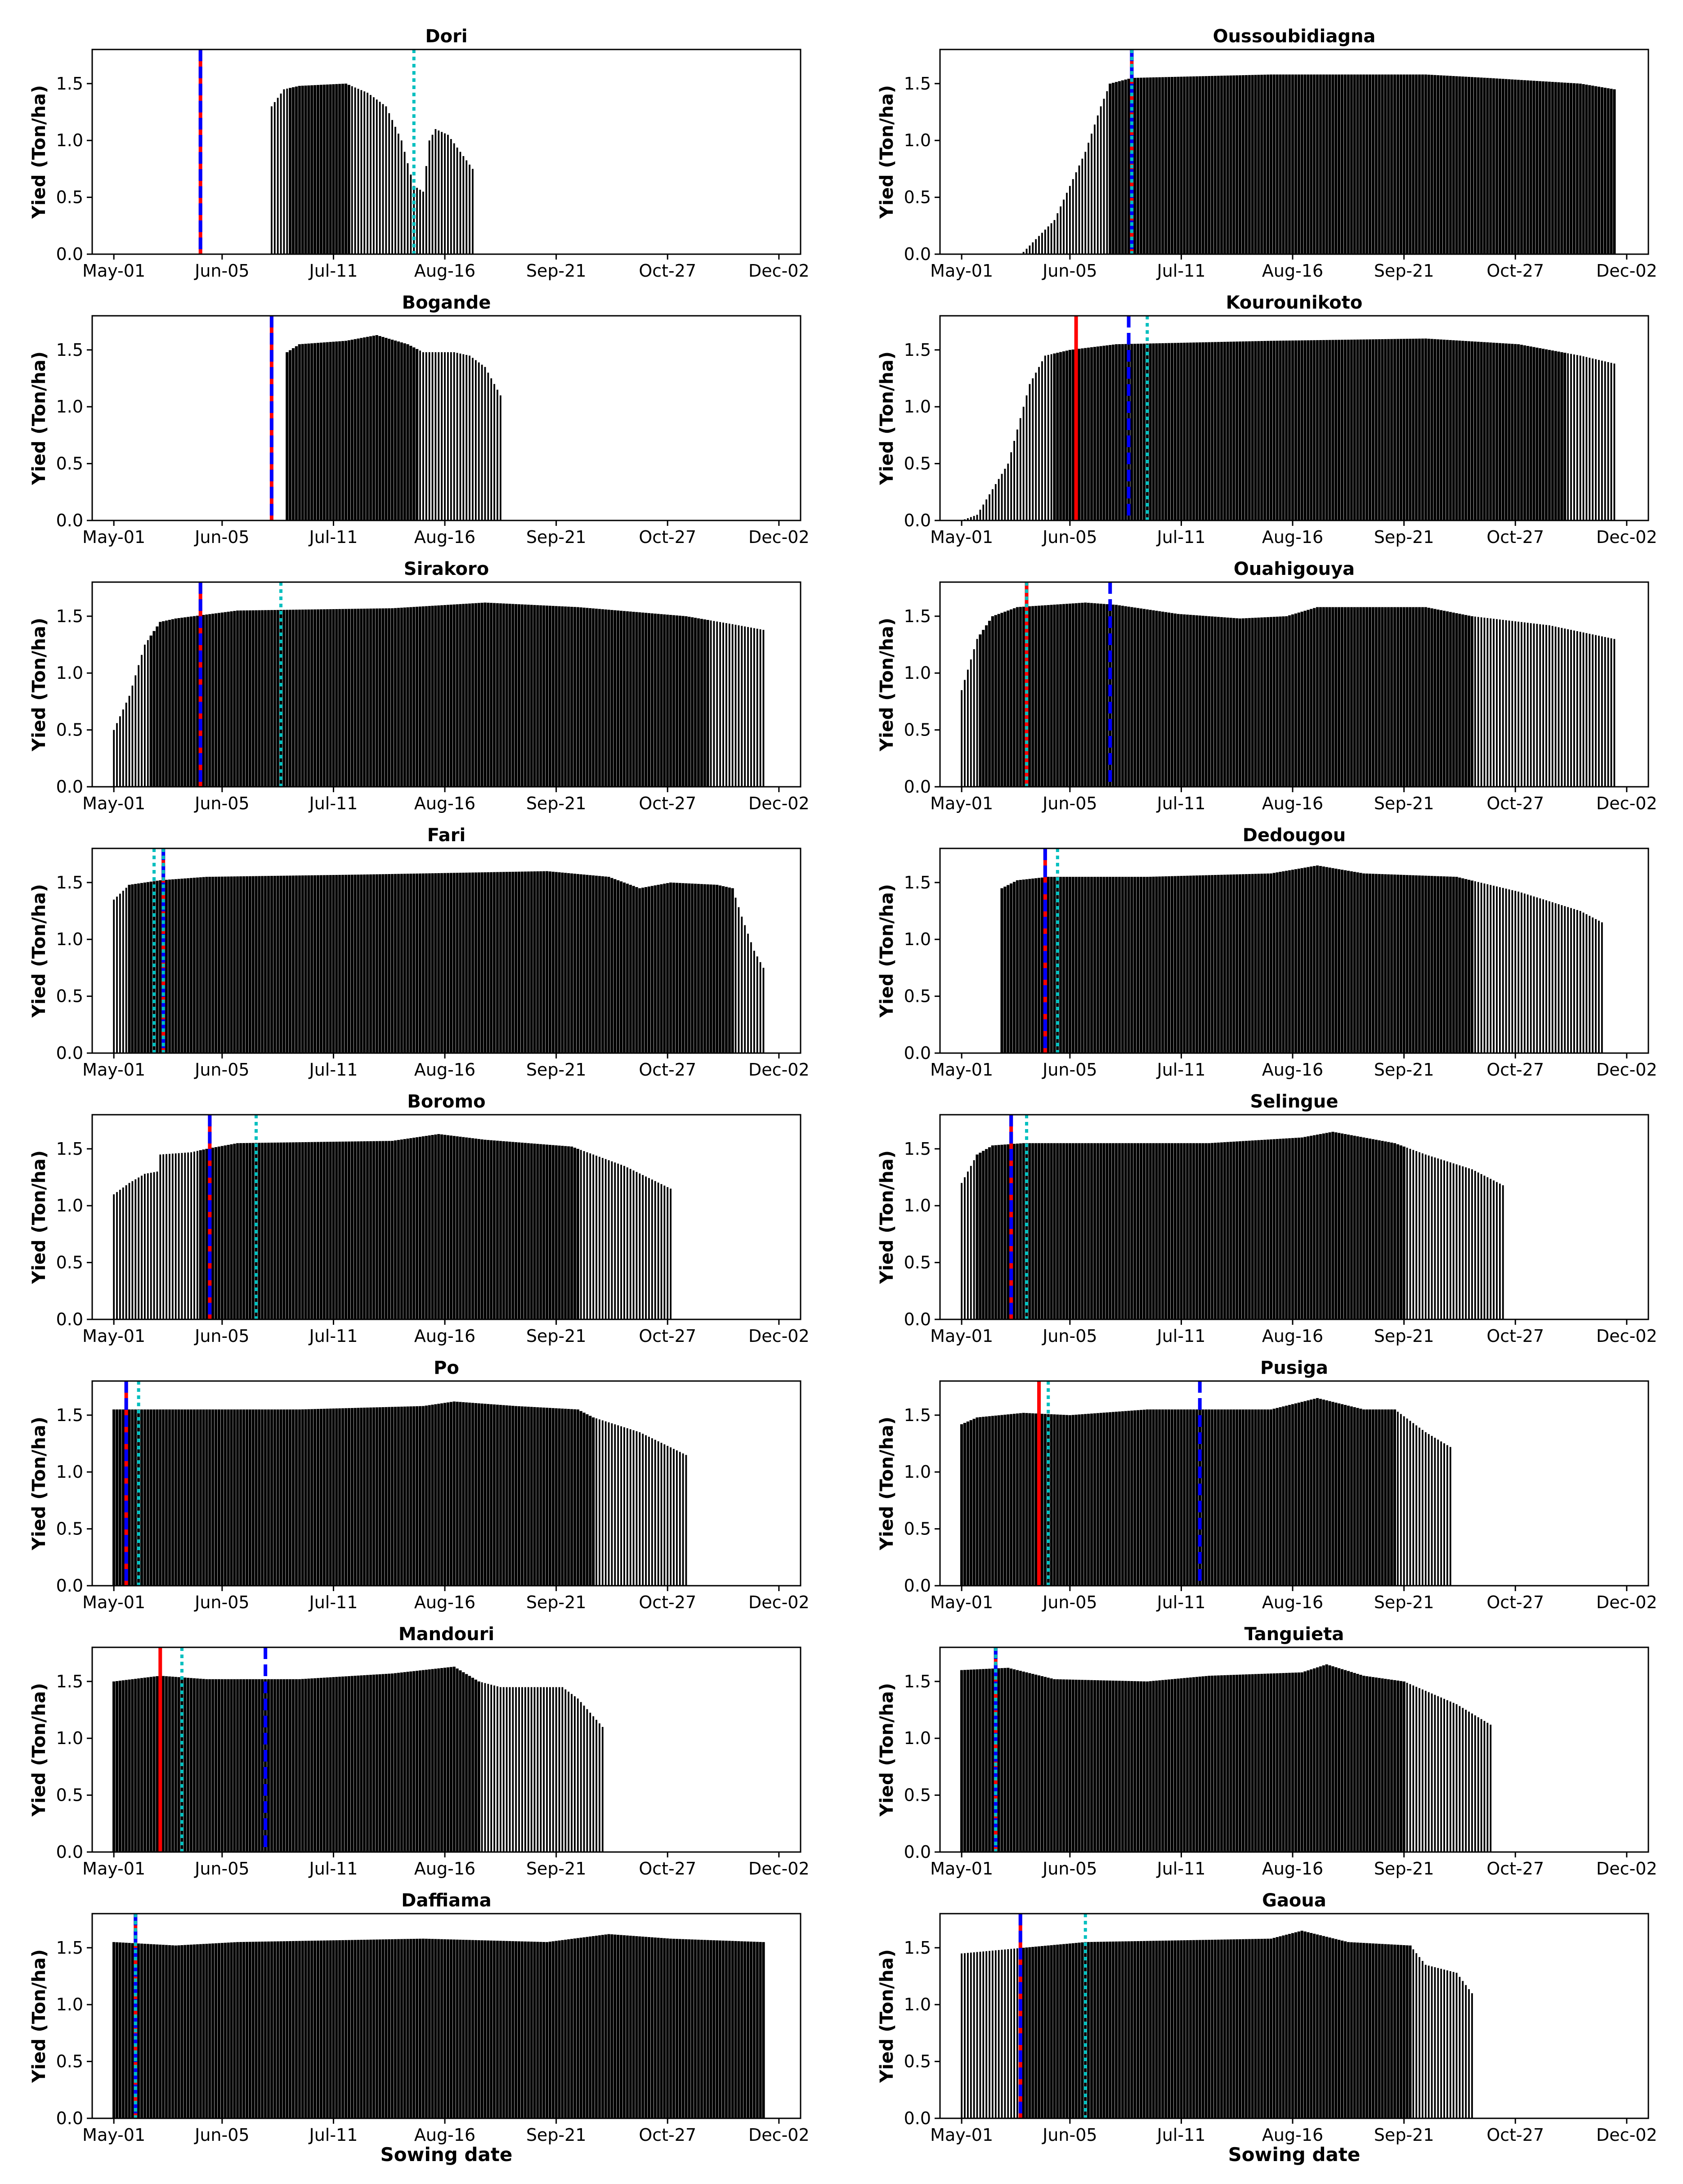 The height and width of the screenshot is (2184, 1683). What do you see at coordinates (917, 1415) in the screenshot?
I see `y-tick-label: 1.5` at bounding box center [917, 1415].